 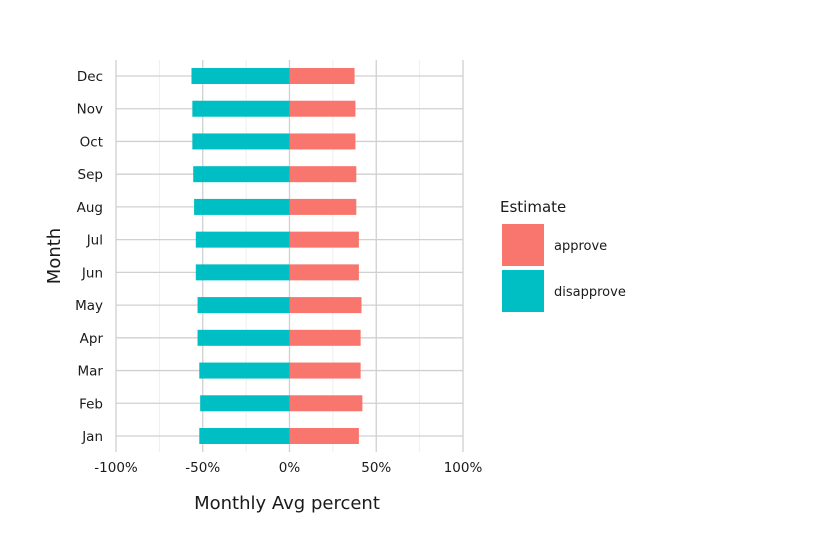 I want to click on legend-key-disapprove, so click(x=523, y=291).